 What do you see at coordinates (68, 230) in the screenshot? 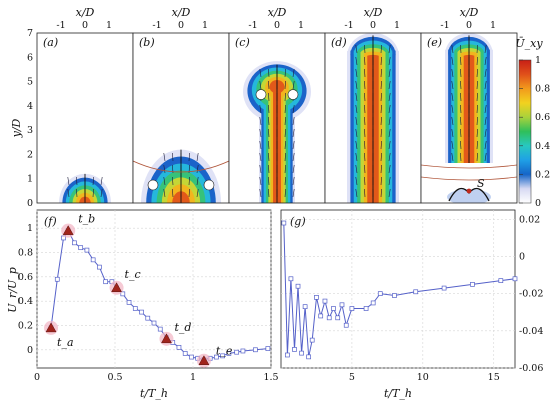
I see `highlight-marker-t_b` at bounding box center [68, 230].